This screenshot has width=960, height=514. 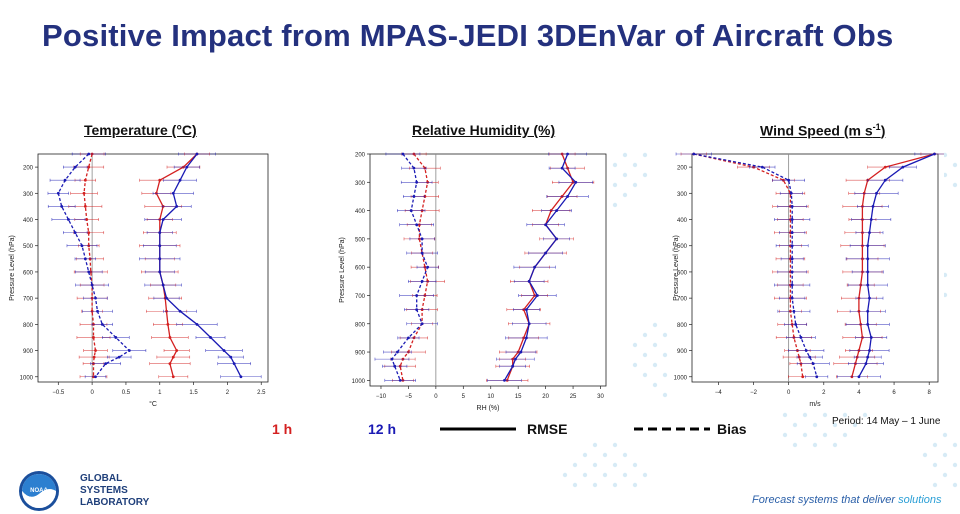 I want to click on x-tick-label: 25, so click(x=573, y=397).